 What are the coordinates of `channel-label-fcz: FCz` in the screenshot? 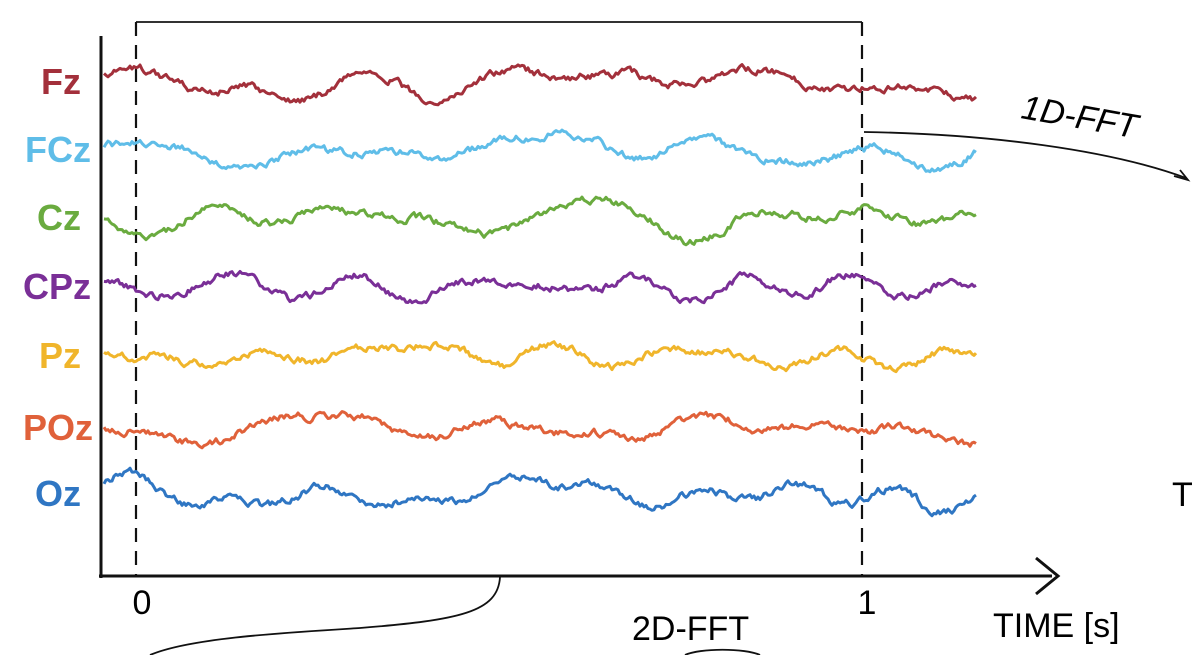 It's located at (58, 149).